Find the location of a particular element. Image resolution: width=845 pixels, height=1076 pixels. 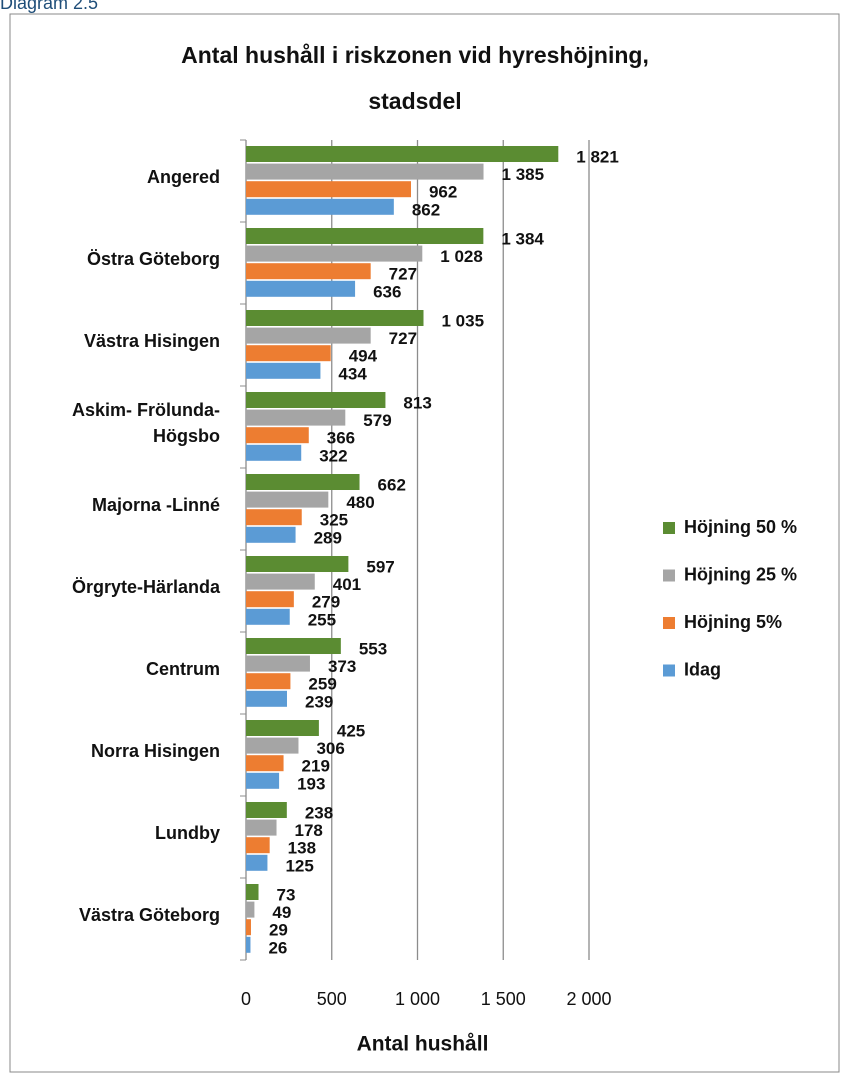

y-tick-label: Majorna -Linné is located at coordinates (155, 505).